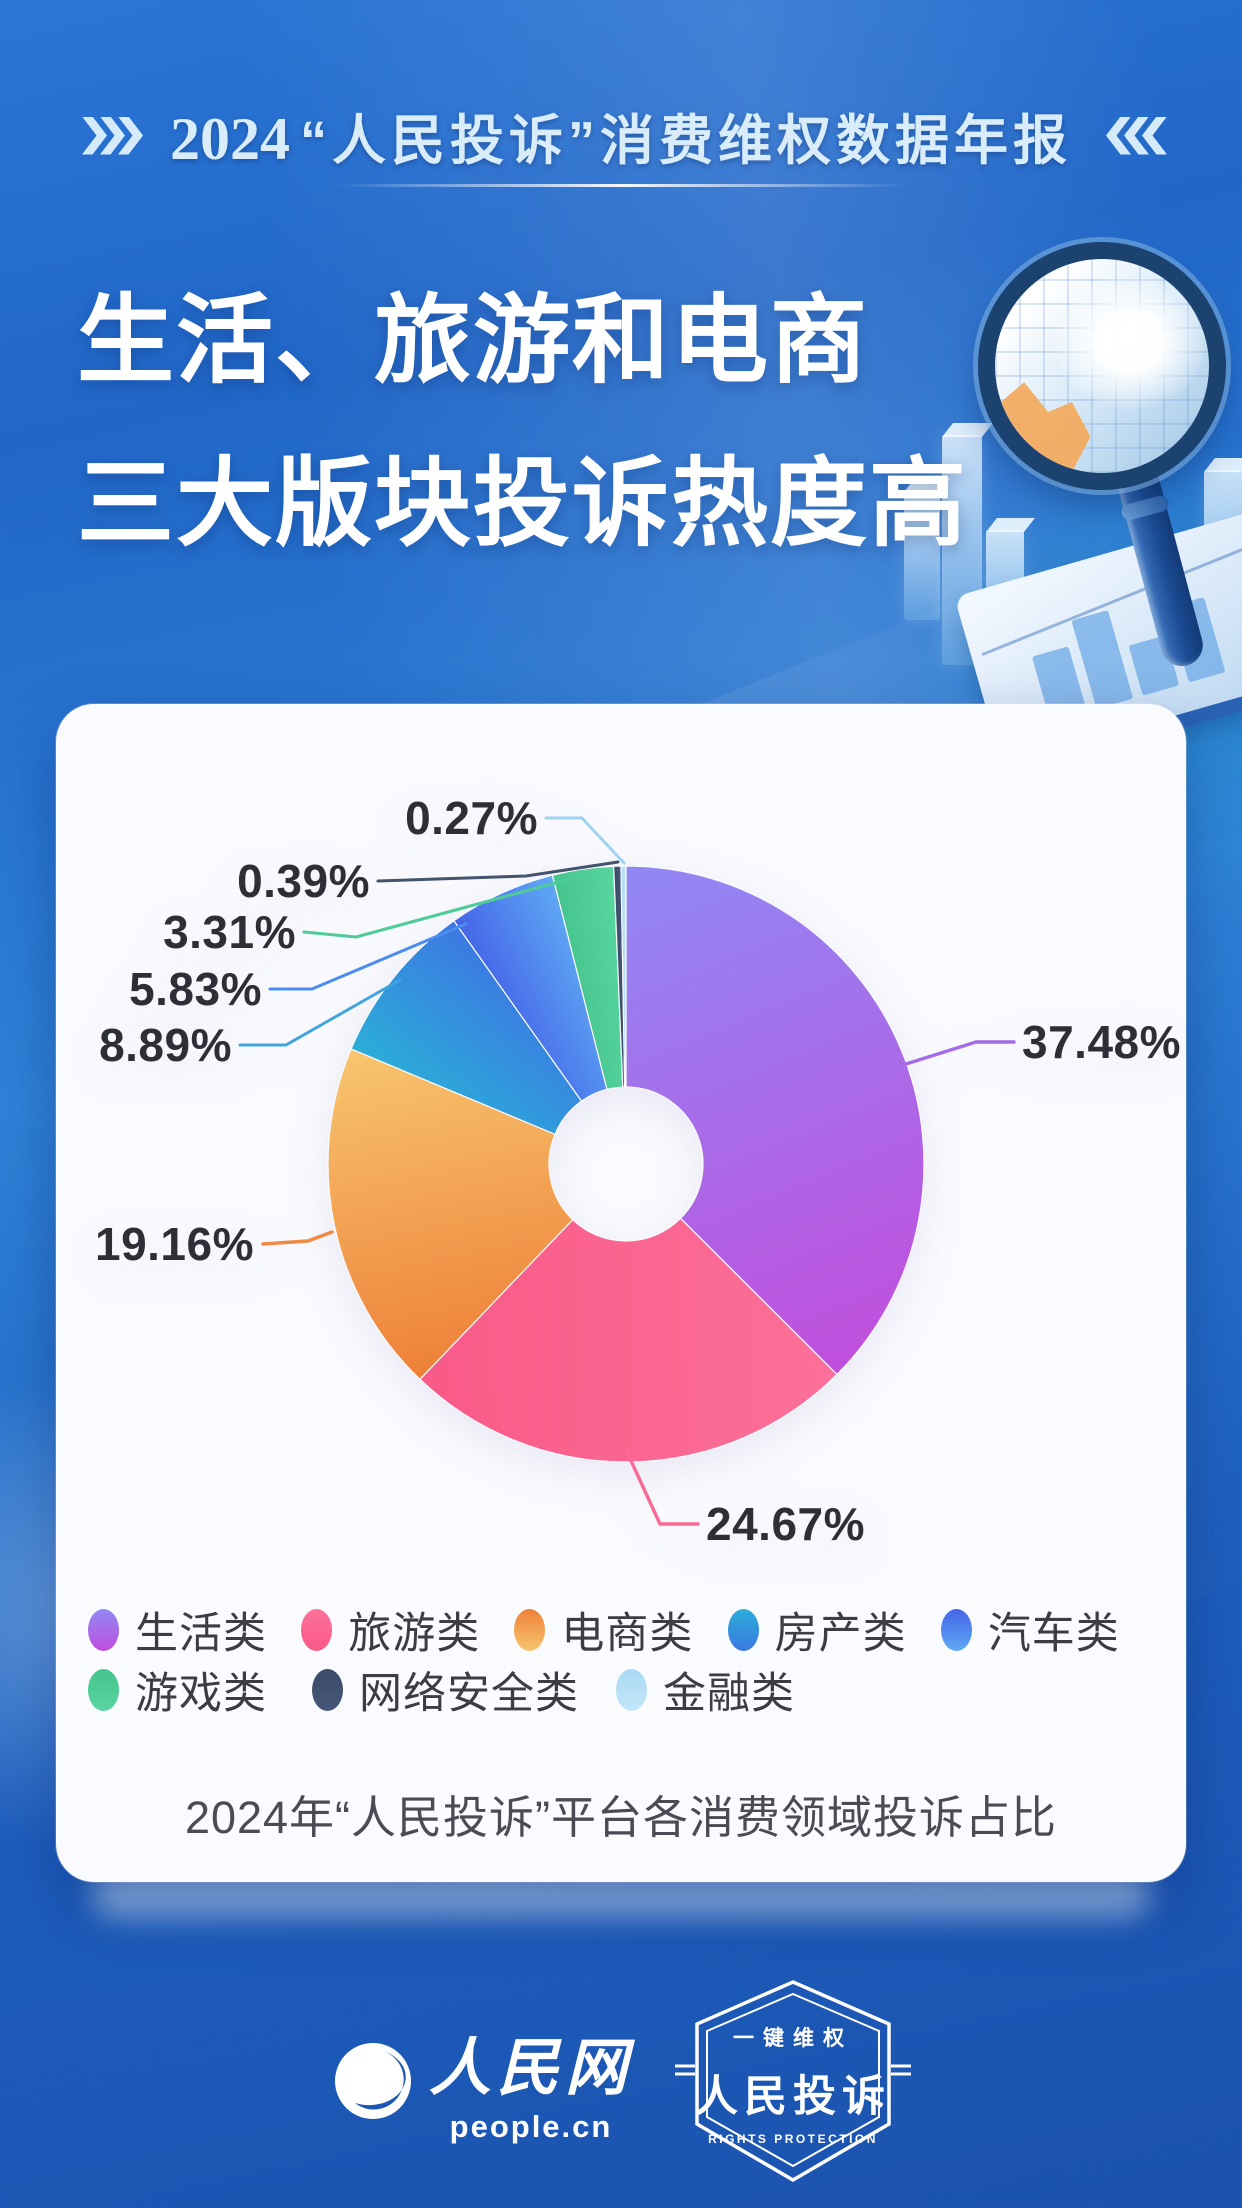 The height and width of the screenshot is (2208, 1242). I want to click on site-domain: people.cn, so click(531, 2126).